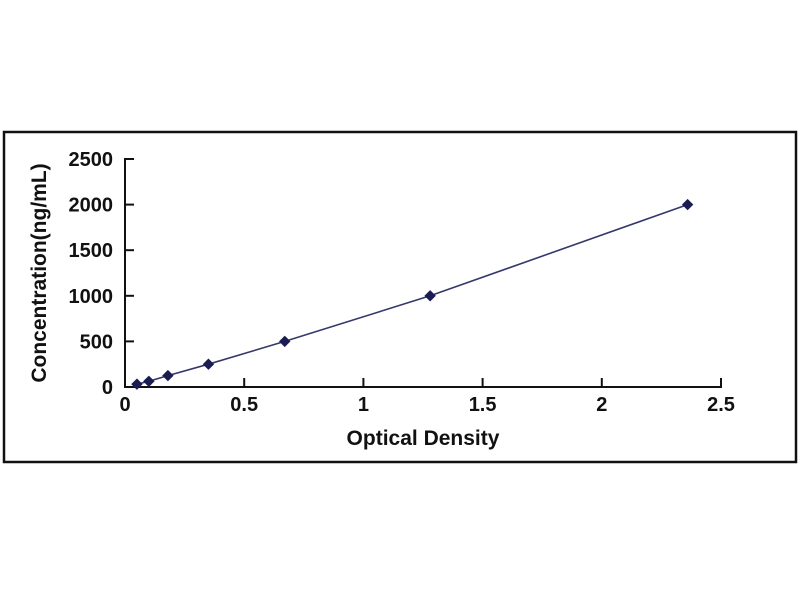  Describe the element at coordinates (601, 405) in the screenshot. I see `x-tick-label: 2` at that location.